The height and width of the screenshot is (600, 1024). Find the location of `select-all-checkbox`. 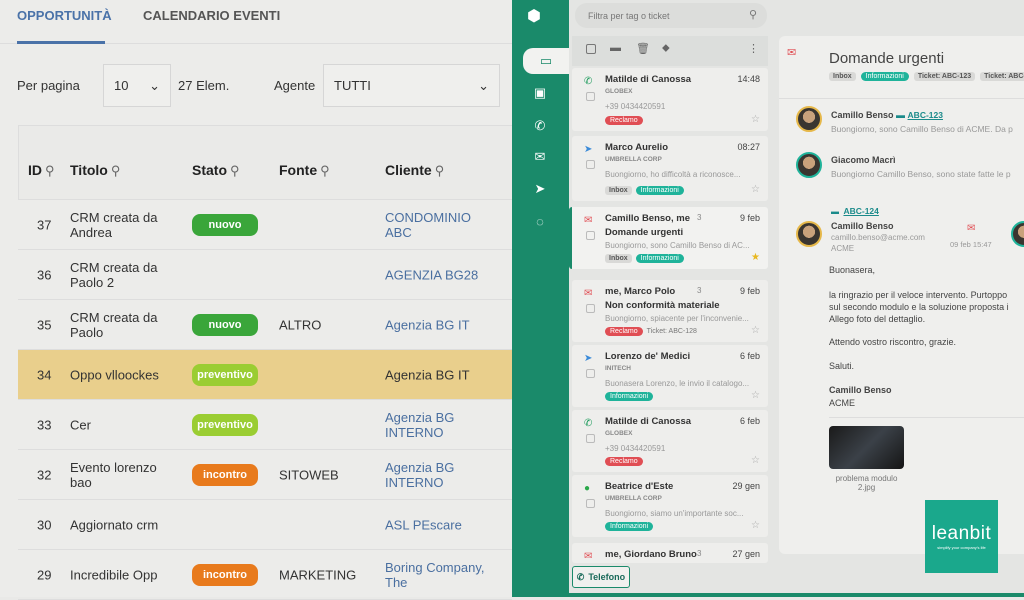

select-all-checkbox is located at coordinates (591, 49).